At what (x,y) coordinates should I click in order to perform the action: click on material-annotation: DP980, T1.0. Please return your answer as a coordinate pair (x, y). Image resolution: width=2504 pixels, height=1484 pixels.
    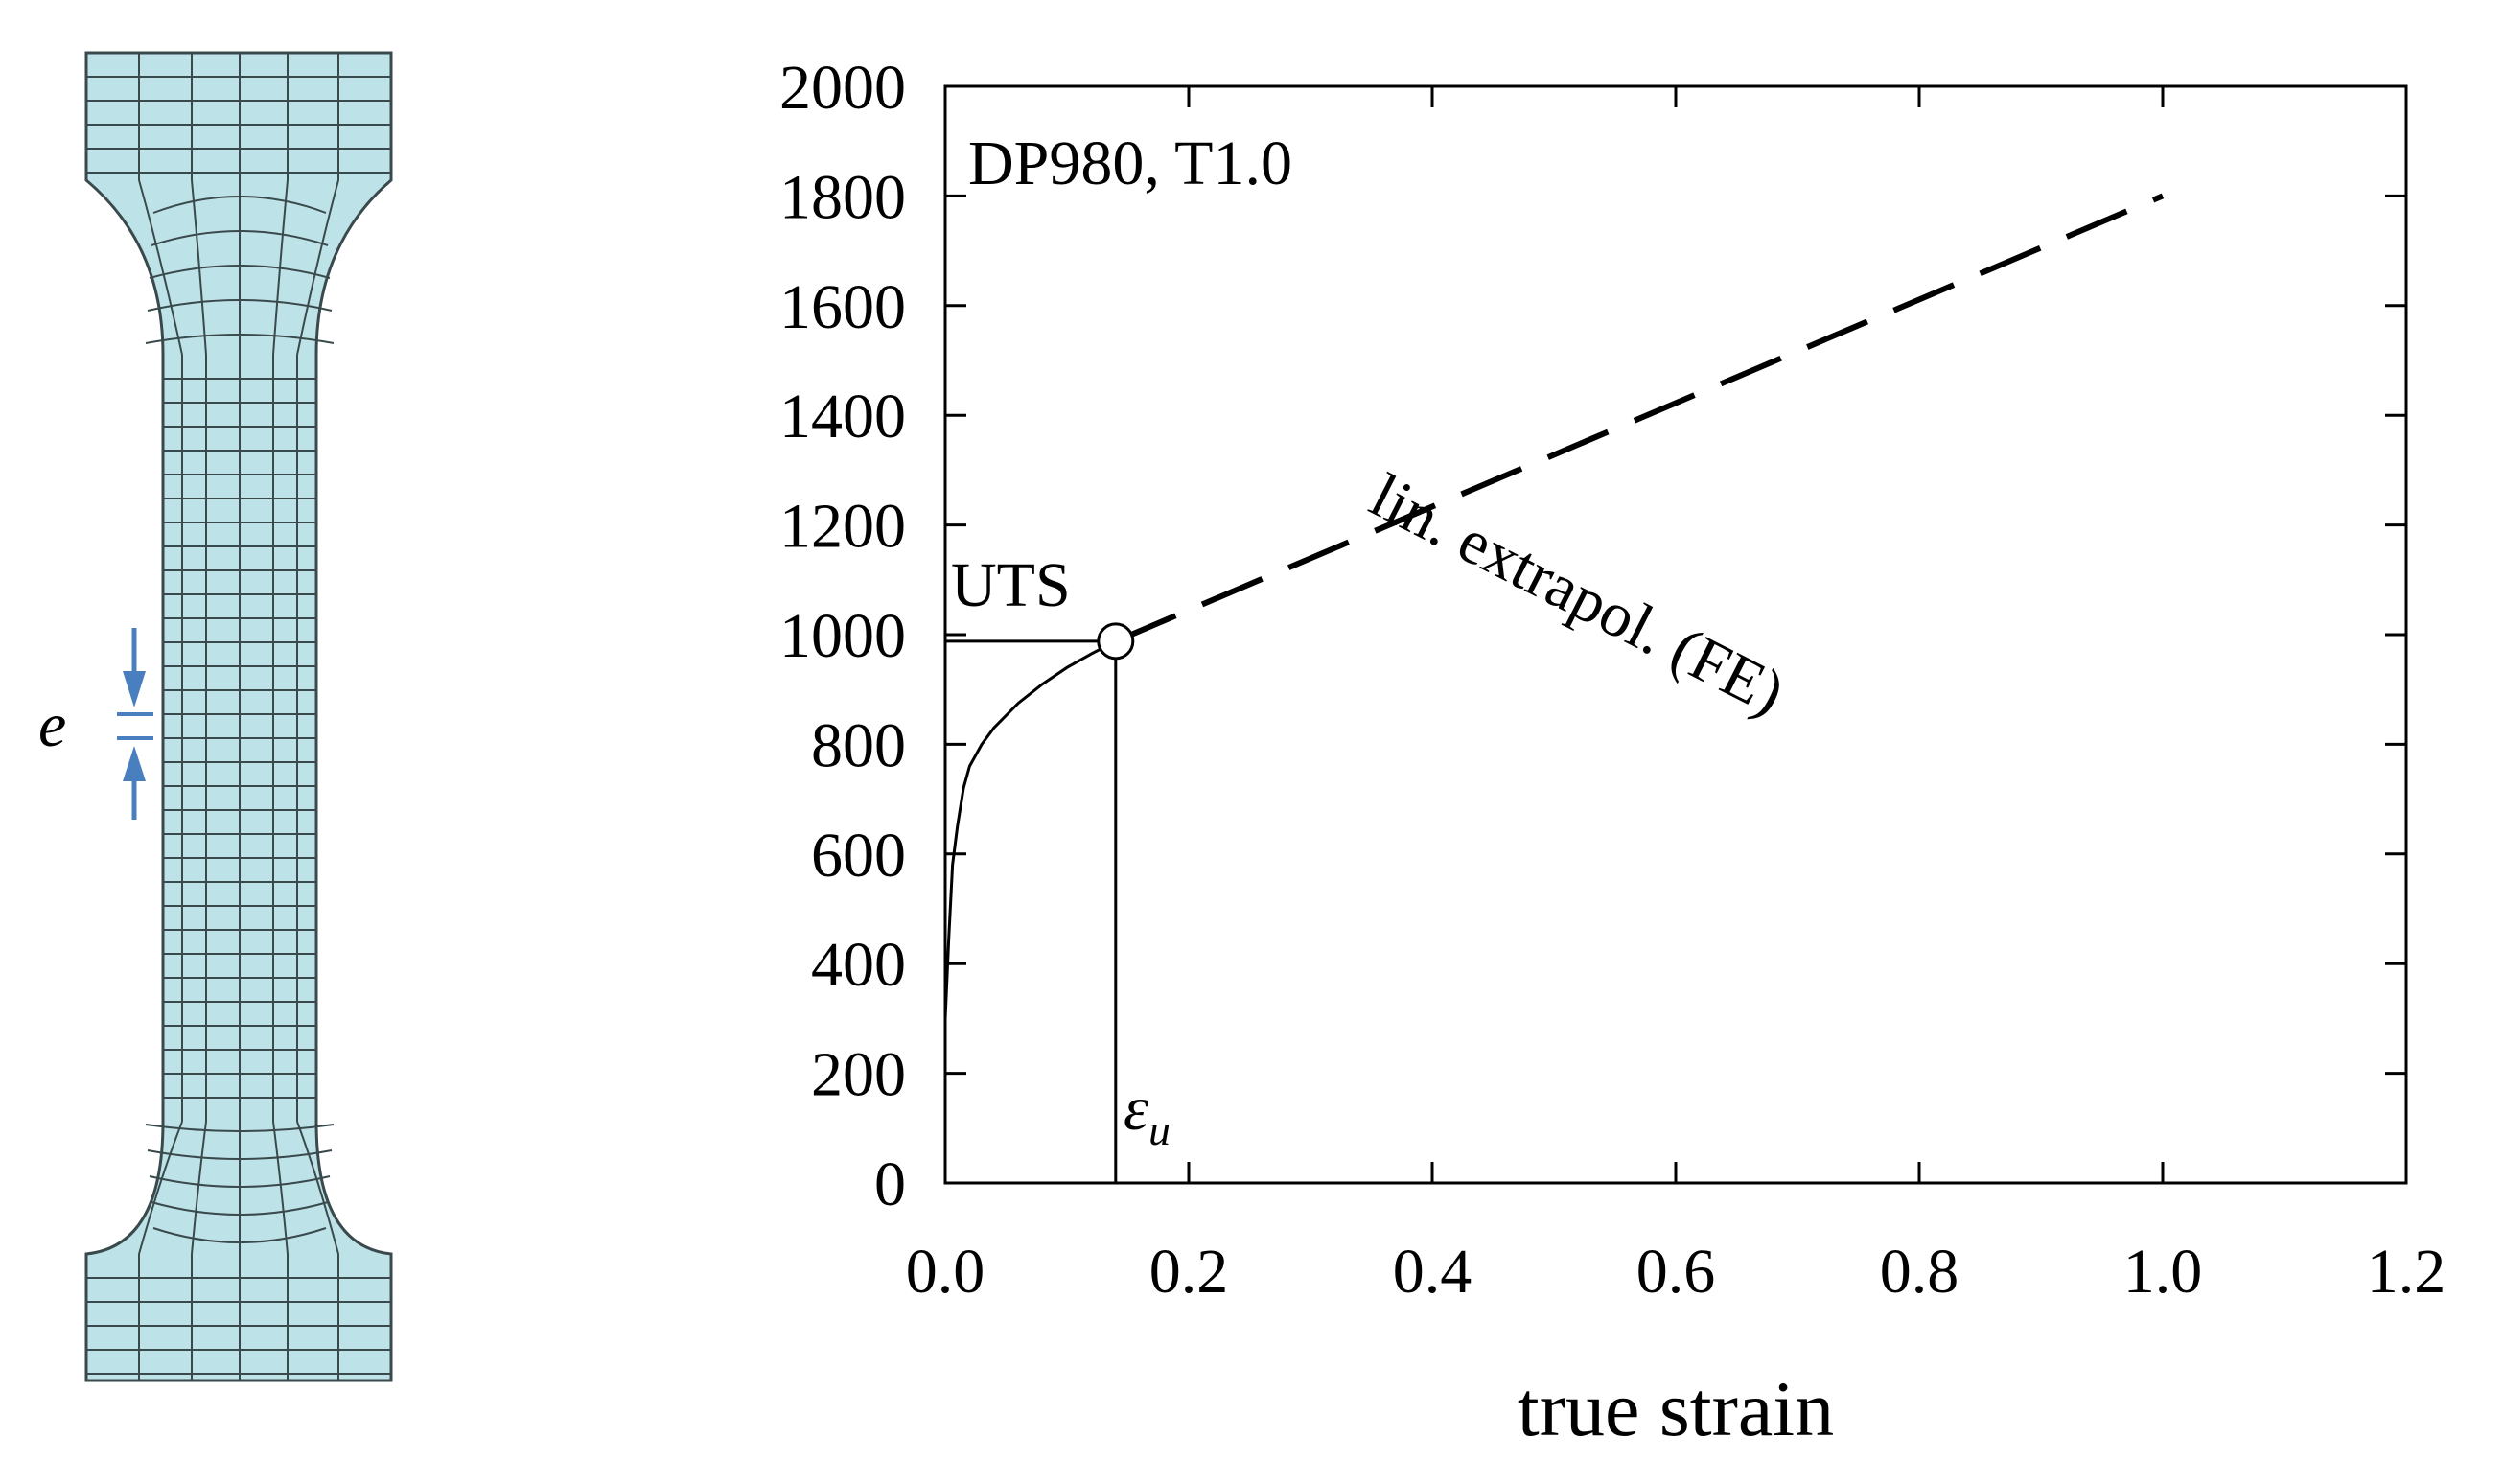
    Looking at the image, I should click on (1130, 163).